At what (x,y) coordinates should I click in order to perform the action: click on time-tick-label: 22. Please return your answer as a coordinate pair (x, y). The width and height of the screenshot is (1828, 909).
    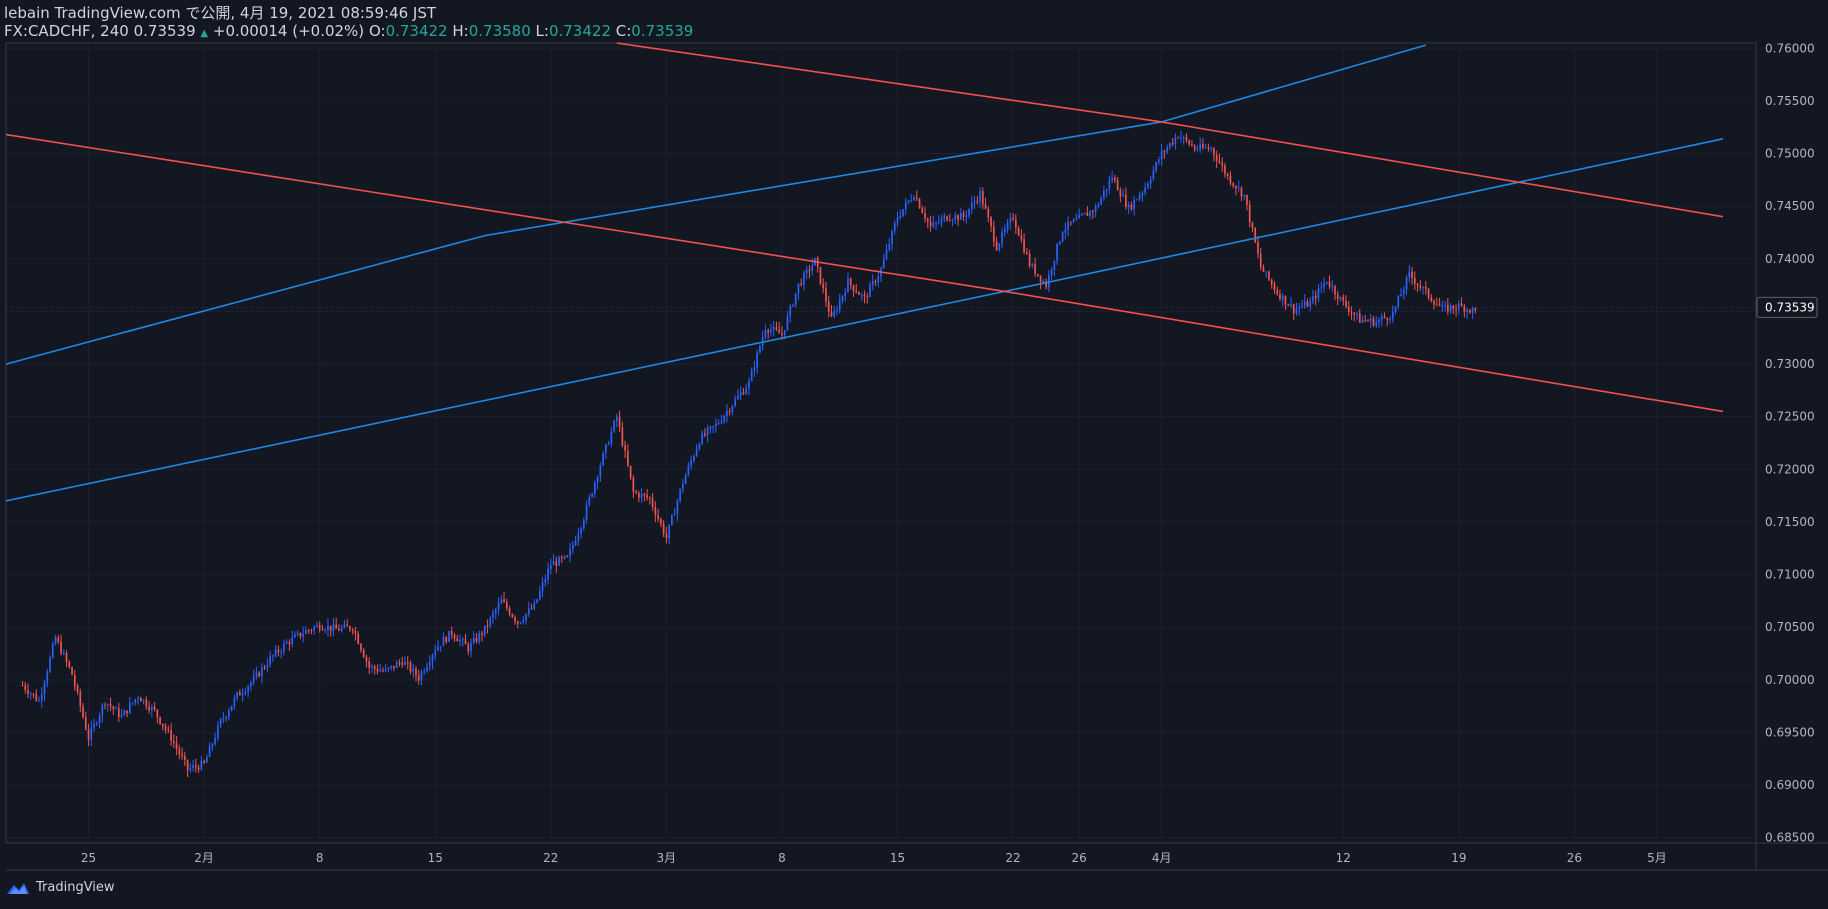
    Looking at the image, I should click on (1012, 858).